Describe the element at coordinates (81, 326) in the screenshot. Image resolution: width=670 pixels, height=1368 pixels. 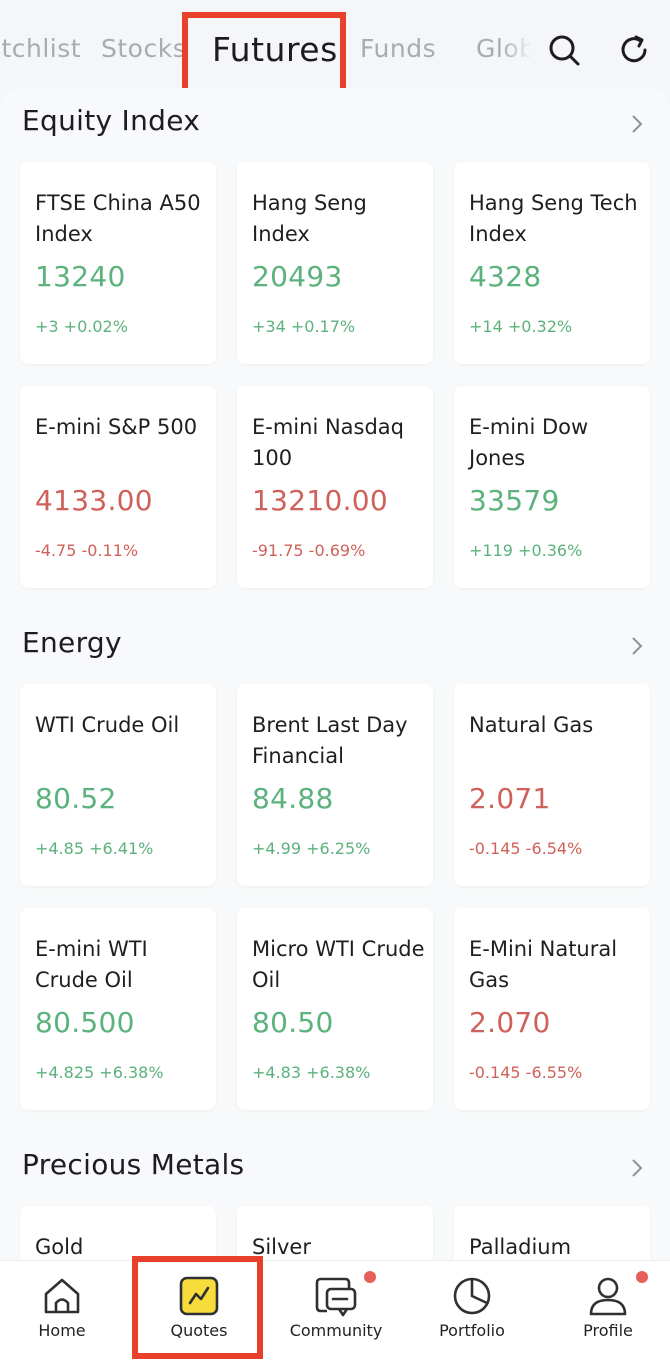
I see `contract-change: +3 +0.02%` at that location.